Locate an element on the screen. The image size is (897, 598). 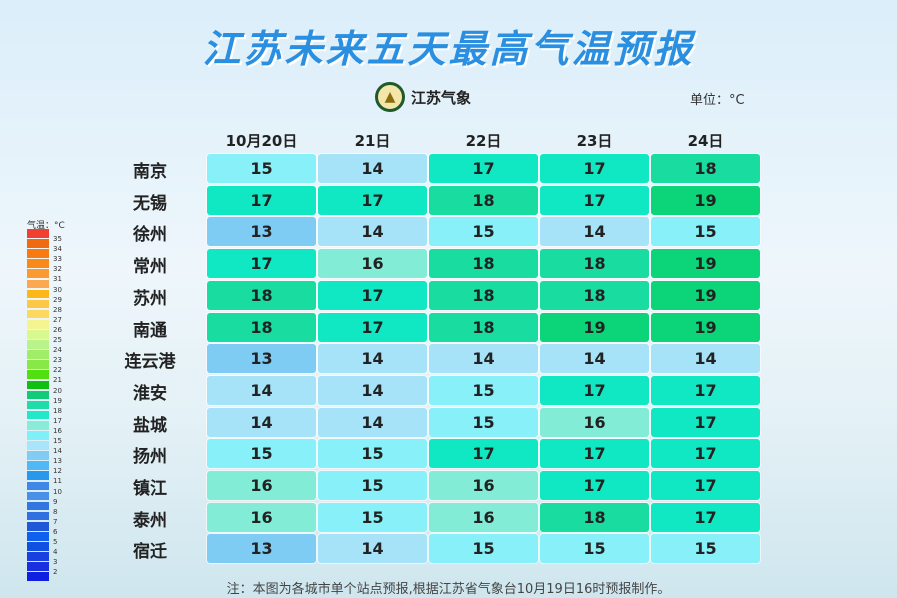
legend-label: 6 is located at coordinates (55, 531).